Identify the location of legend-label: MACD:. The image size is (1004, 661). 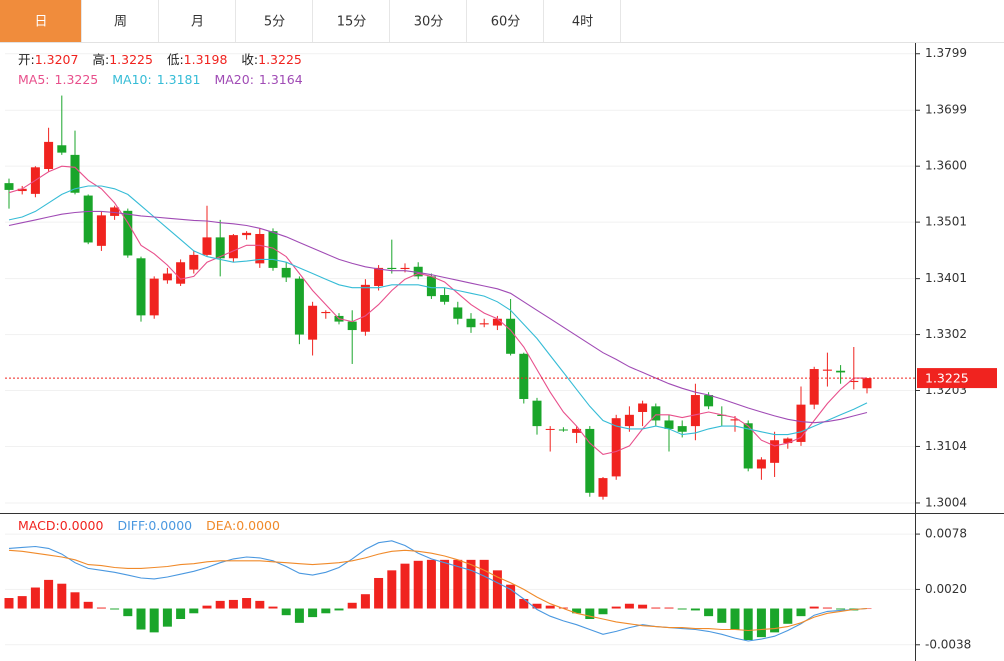
(39, 525).